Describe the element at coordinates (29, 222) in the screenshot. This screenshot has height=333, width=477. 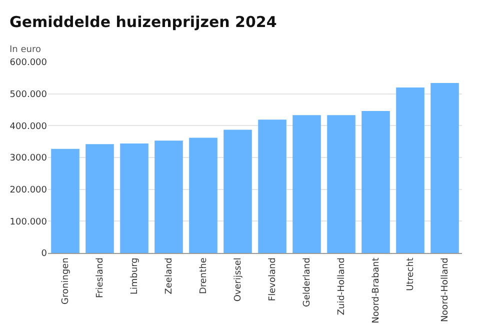
I see `y-tick-label: 100.000` at that location.